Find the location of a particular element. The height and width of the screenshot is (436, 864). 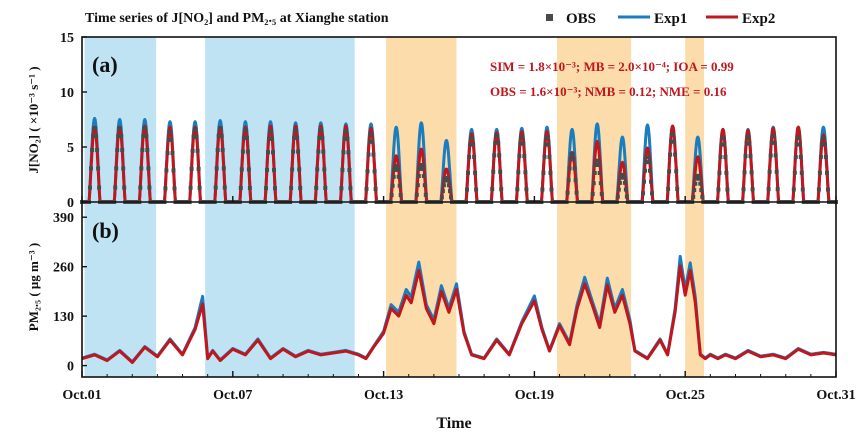

legend-exp2-label: Exp2 is located at coordinates (758, 19).